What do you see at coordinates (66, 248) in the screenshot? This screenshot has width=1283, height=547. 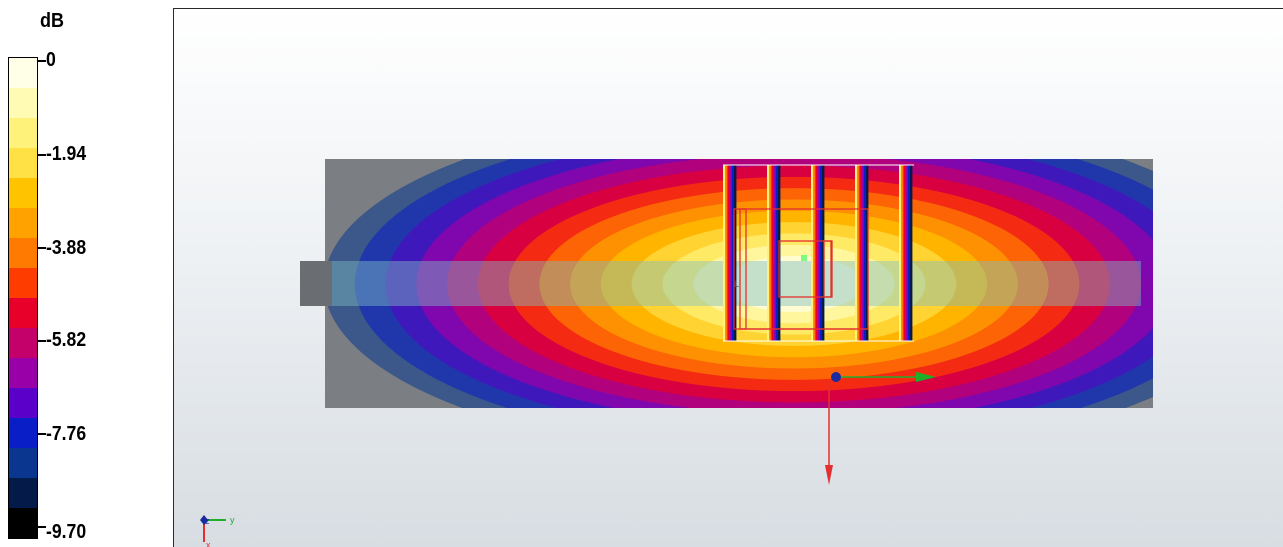 I see `legend-label-2: -3.88` at bounding box center [66, 248].